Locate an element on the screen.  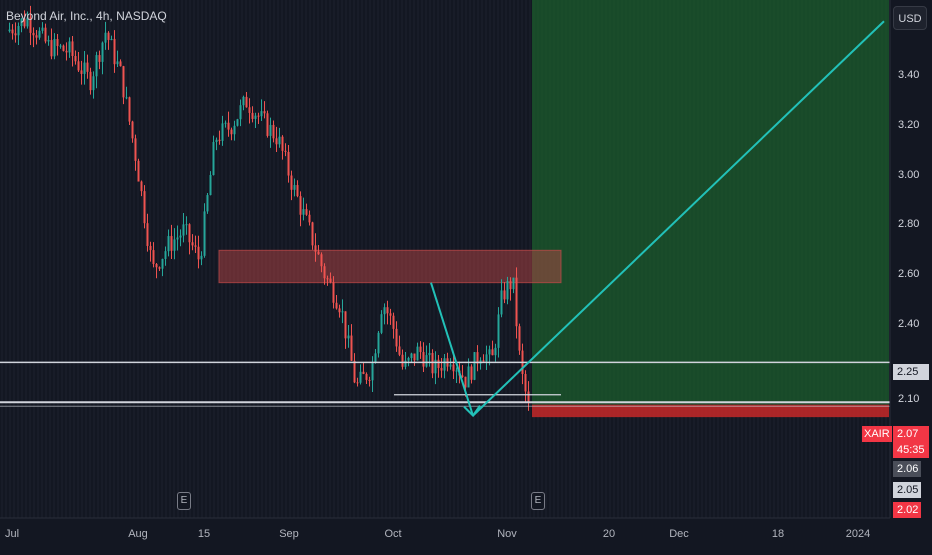
countdown-tag: 45:35 is located at coordinates (911, 450).